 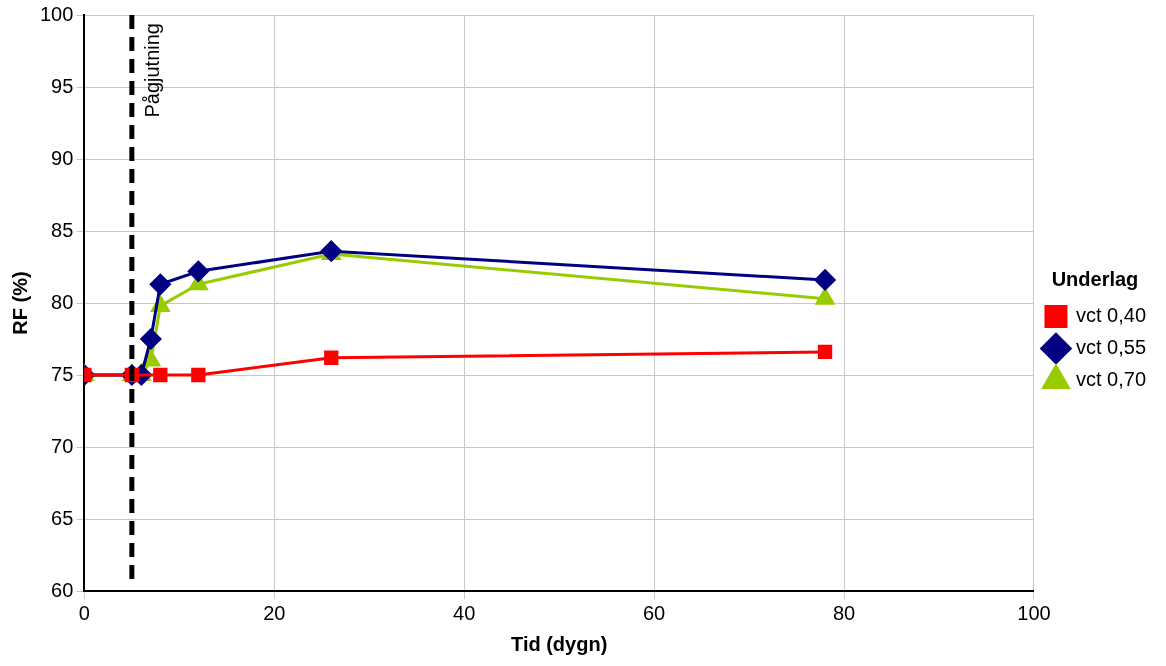 What do you see at coordinates (62, 517) in the screenshot?
I see `y-tick-label: 65` at bounding box center [62, 517].